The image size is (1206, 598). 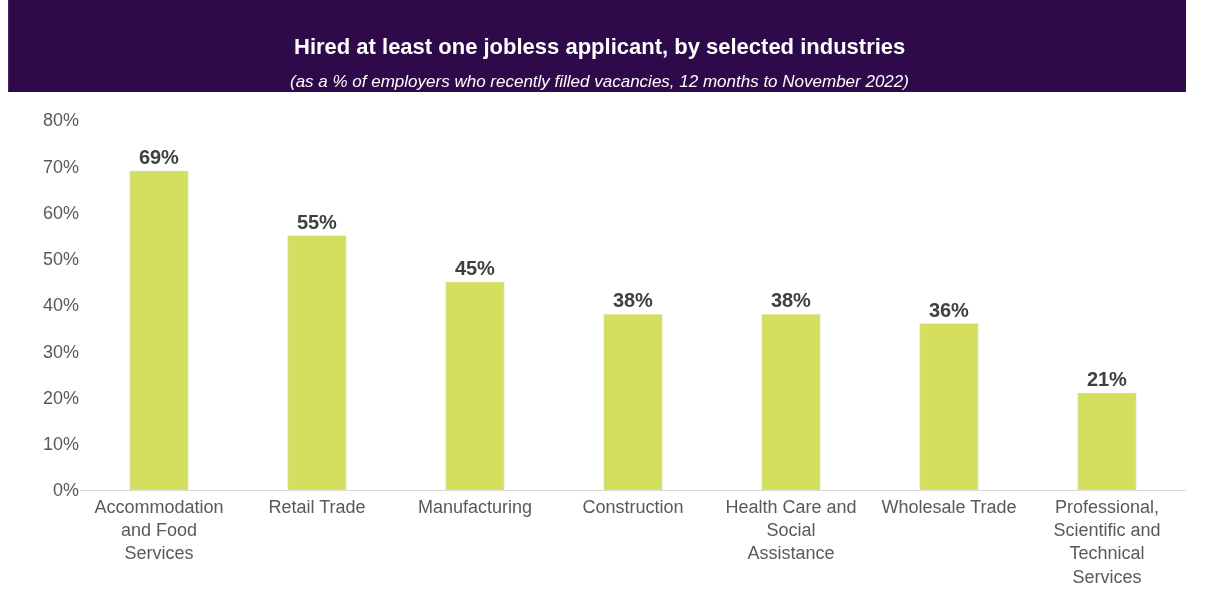 I want to click on y-tick-label: 30%, so click(x=60, y=351).